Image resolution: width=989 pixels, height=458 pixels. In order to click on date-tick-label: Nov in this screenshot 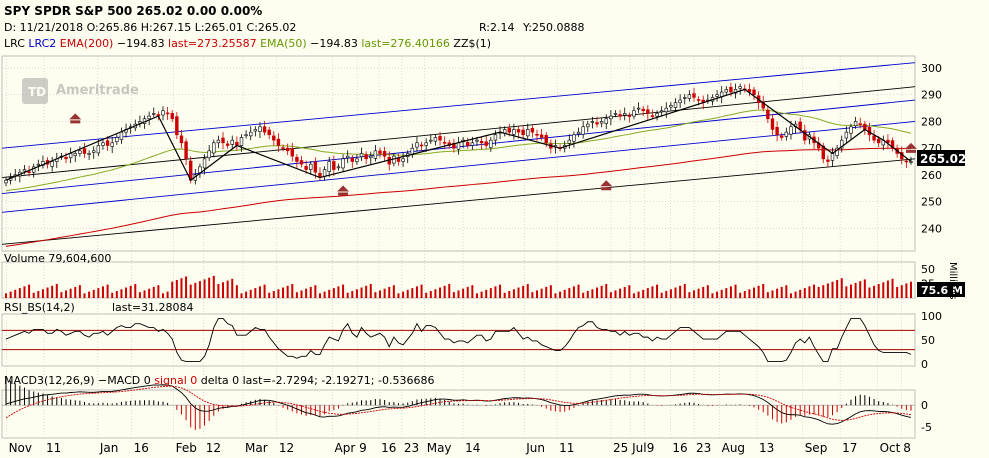, I will do `click(20, 448)`.